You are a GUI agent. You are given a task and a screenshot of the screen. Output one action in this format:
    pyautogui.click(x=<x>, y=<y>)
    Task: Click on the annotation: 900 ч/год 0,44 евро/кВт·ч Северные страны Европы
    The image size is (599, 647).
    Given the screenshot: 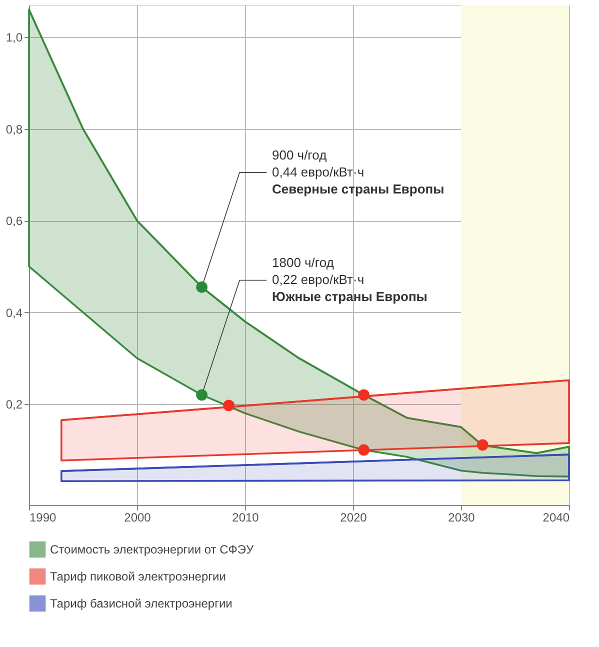 What is the action you would take?
    pyautogui.click(x=358, y=171)
    